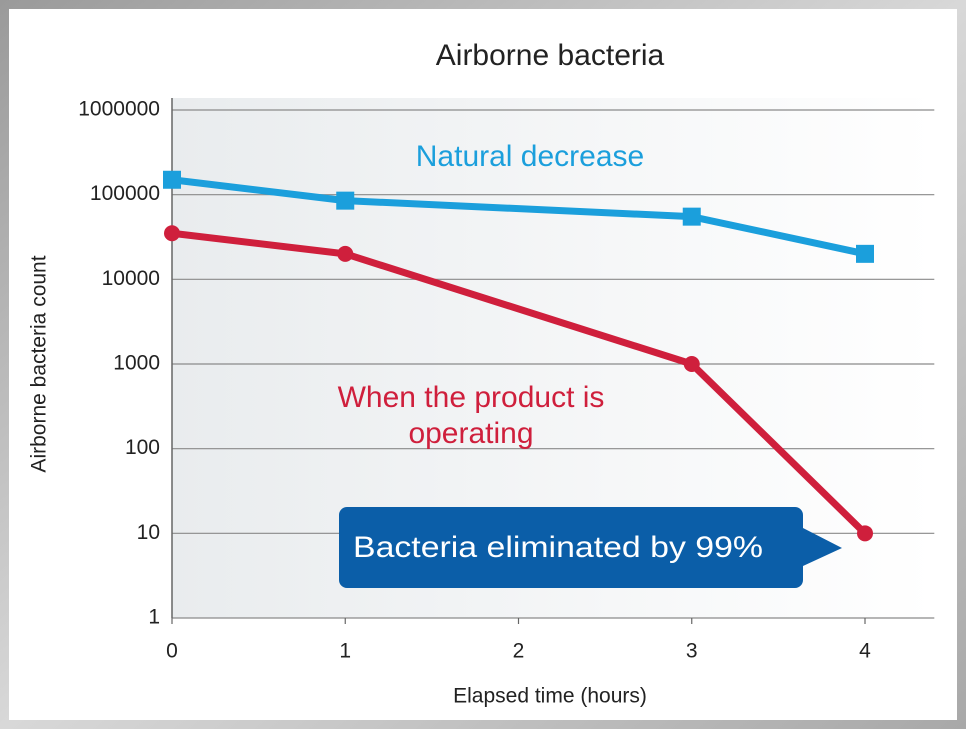 This screenshot has width=966, height=729. Describe the element at coordinates (550, 696) in the screenshot. I see `x-axis-label: Elapsed time (hours)` at that location.